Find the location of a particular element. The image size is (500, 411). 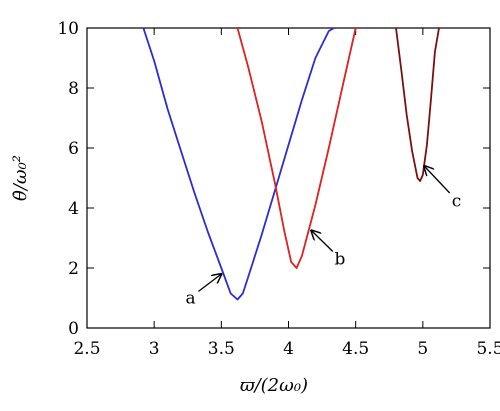

annotation-label-a: a is located at coordinates (190, 298).